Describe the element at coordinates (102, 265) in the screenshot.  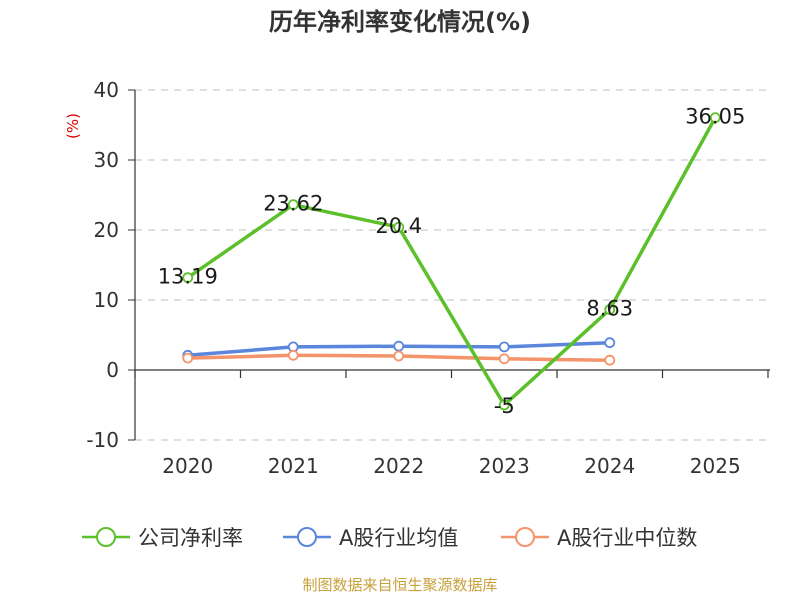
I see `y-tick-labels: -10 0 10 20 30 40` at that location.